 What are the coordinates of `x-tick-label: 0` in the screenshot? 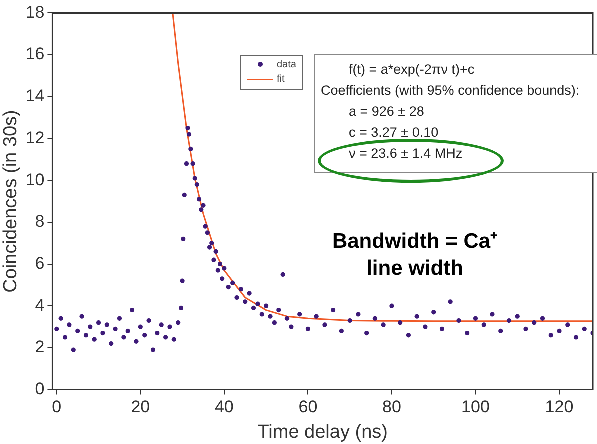 It's located at (57, 407).